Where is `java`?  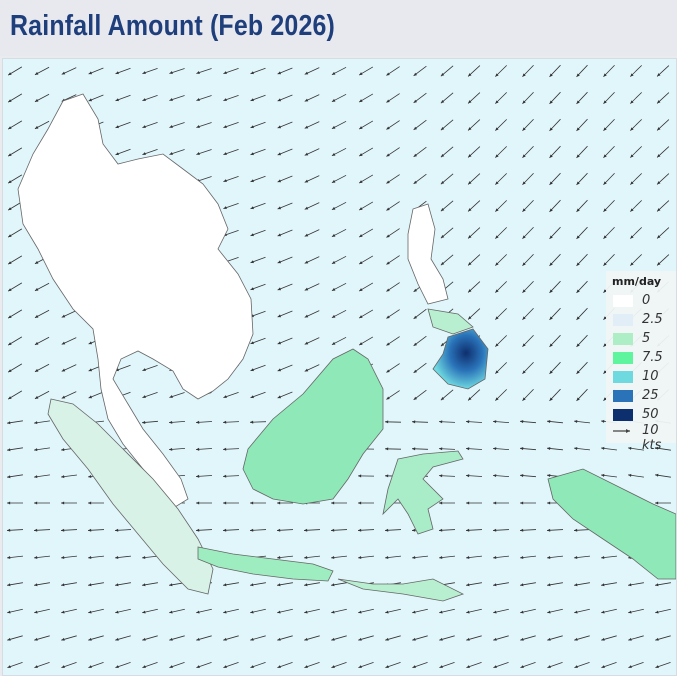
java is located at coordinates (265, 564).